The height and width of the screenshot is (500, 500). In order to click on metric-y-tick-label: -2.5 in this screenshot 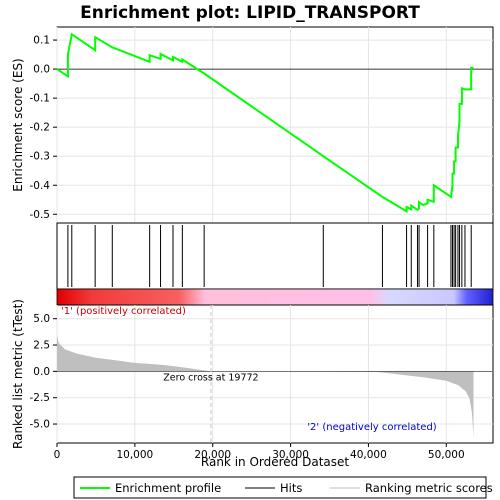, I will do `click(40, 398)`.